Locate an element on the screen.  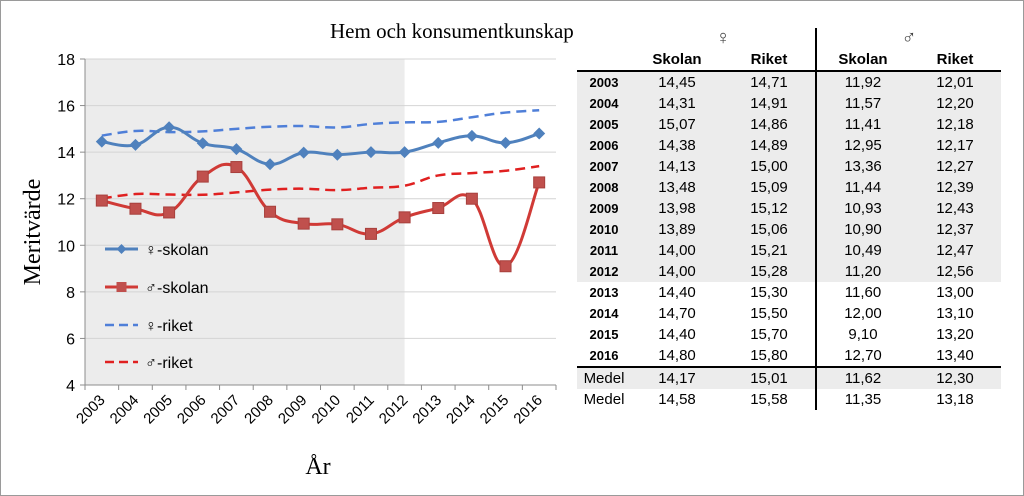
x-tick-label: 2010 is located at coordinates (327, 410).